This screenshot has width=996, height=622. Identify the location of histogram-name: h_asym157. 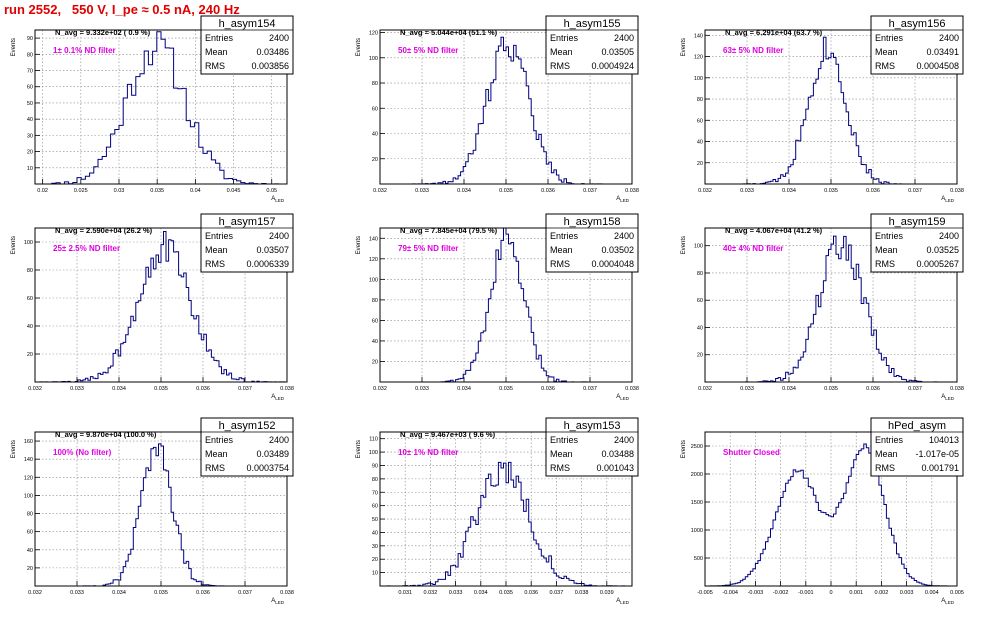
(247, 222).